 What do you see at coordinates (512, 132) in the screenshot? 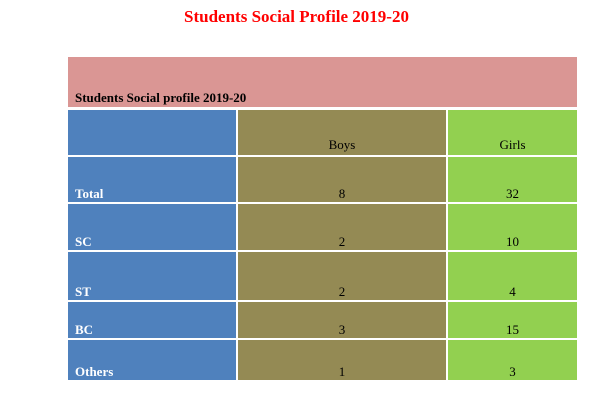
I see `header-cell-girls: Girls` at bounding box center [512, 132].